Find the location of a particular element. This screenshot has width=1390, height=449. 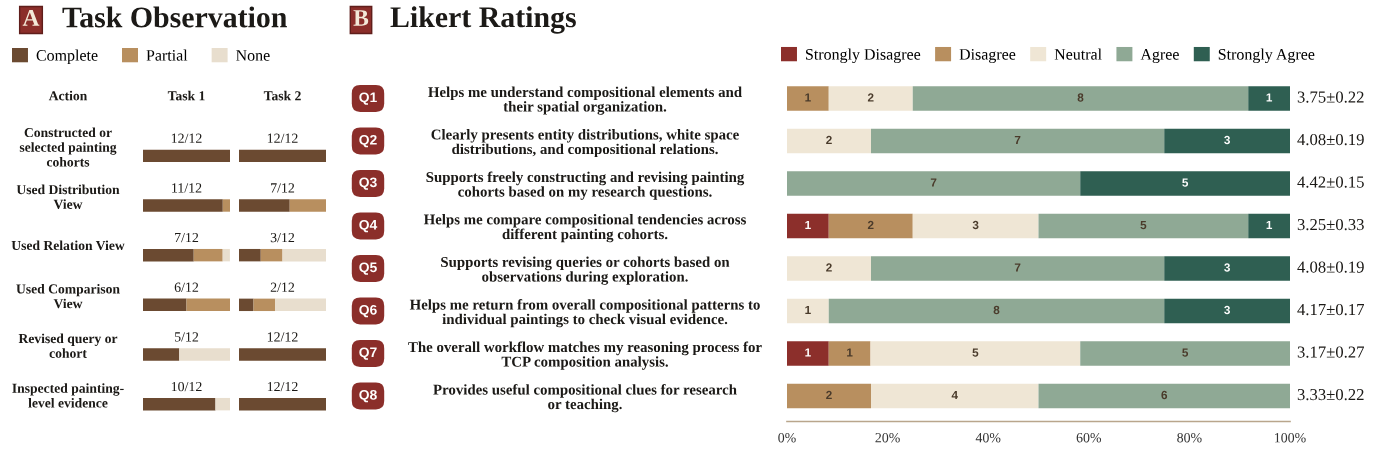

annotation: 8 is located at coordinates (996, 310).